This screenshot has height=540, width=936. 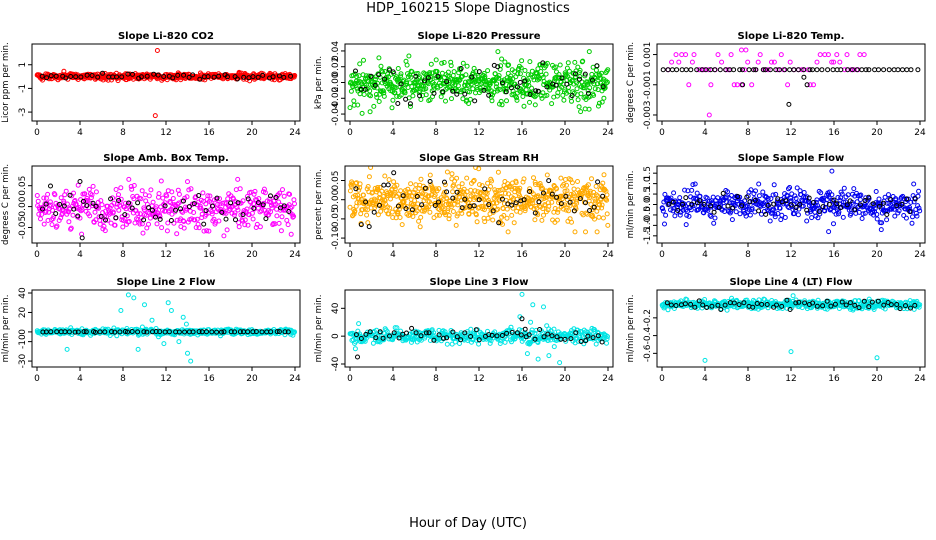 I want to click on y-tick-label: 20, so click(x=23, y=312).